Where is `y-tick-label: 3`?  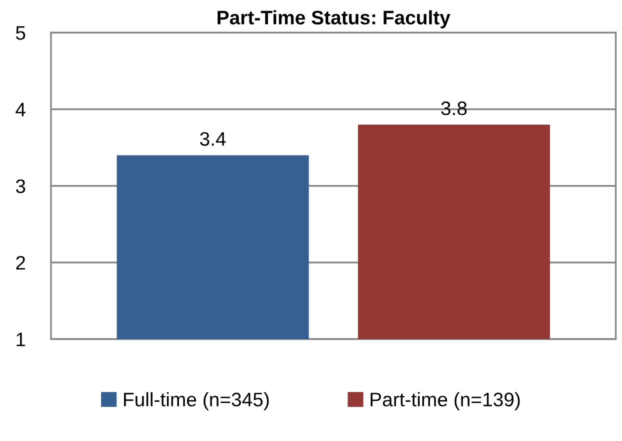
y-tick-label: 3 is located at coordinates (21, 186).